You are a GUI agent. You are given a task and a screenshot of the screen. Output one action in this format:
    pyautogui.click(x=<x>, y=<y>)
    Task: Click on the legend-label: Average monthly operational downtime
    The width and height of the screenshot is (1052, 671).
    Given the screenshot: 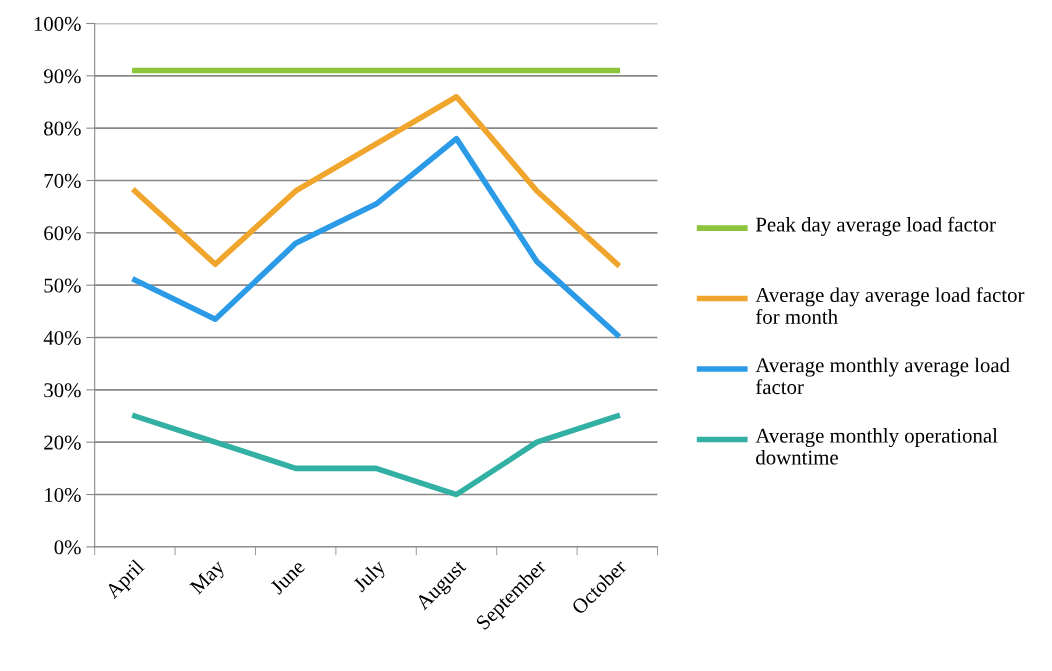 What is the action you would take?
    pyautogui.click(x=876, y=446)
    